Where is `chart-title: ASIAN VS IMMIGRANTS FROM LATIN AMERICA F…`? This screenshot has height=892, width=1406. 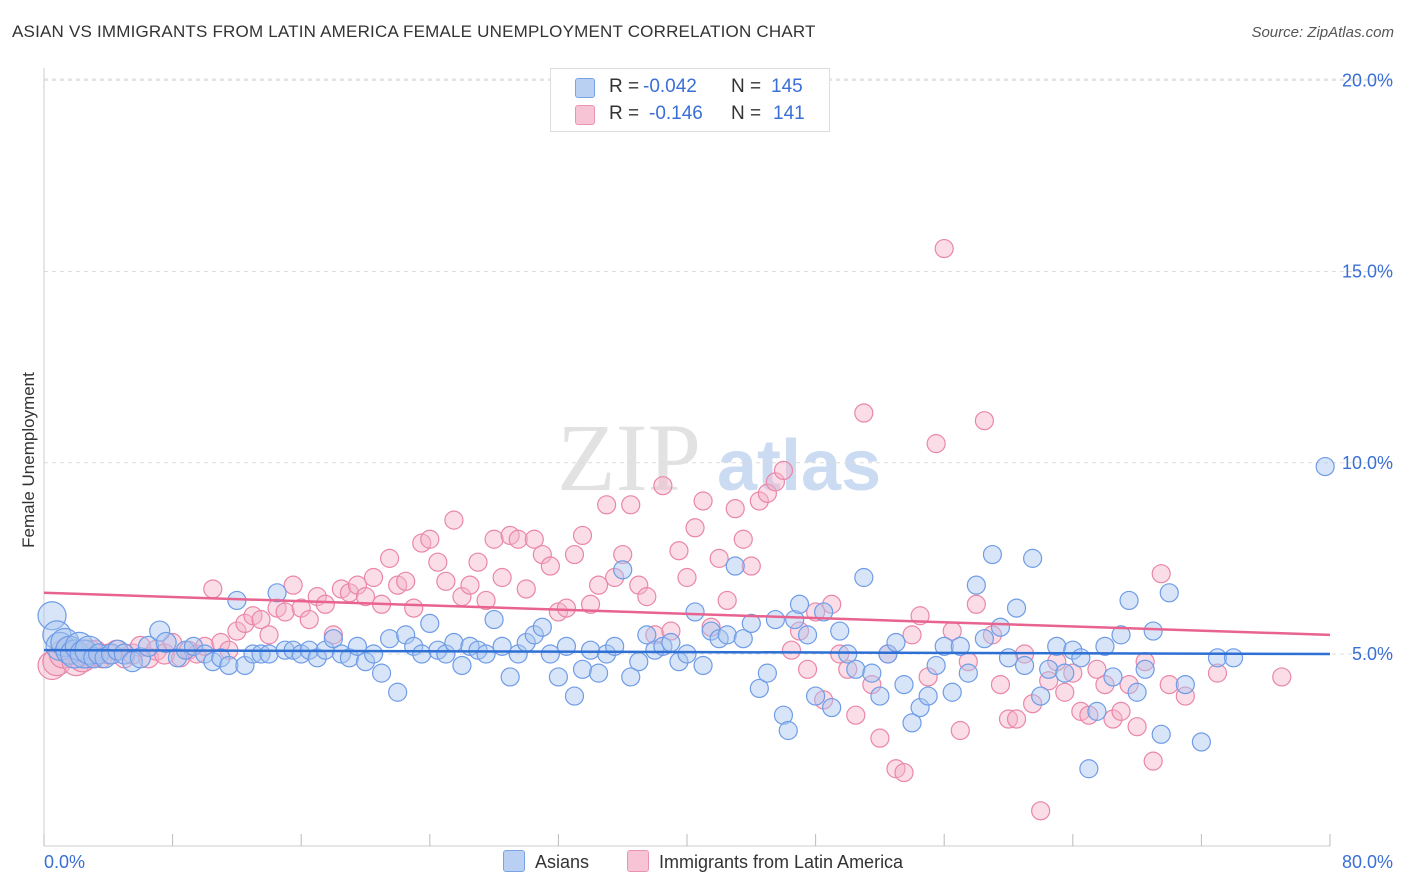 chart-title: ASIAN VS IMMIGRANTS FROM LATIN AMERICA F… is located at coordinates (414, 31).